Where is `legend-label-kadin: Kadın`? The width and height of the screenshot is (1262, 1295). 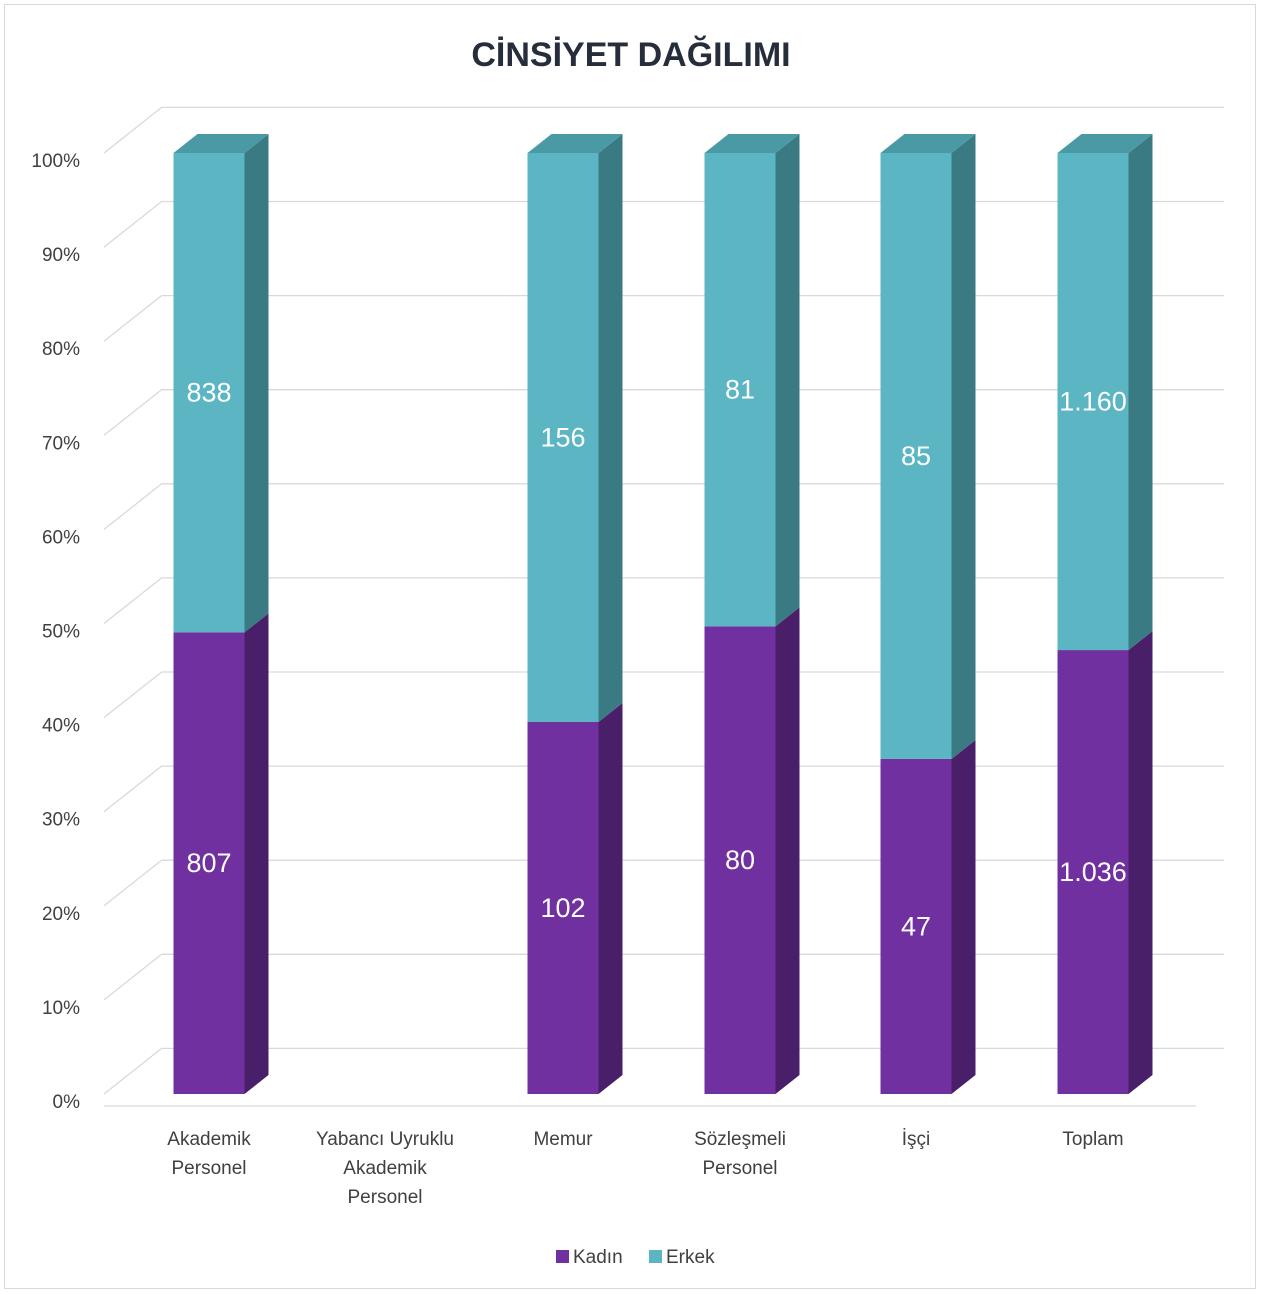 legend-label-kadin: Kadın is located at coordinates (598, 1257).